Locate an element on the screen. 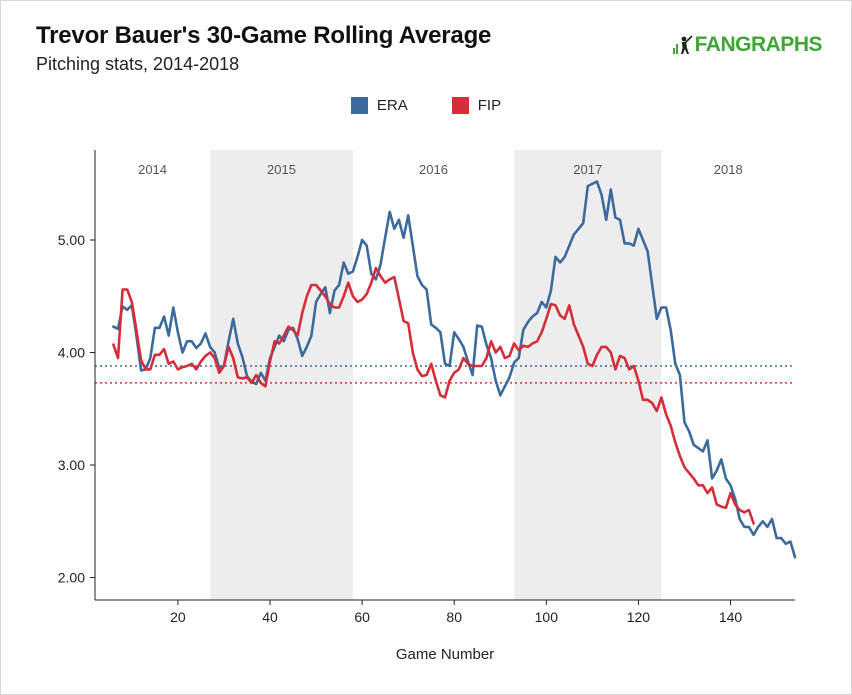 This screenshot has width=852, height=695. x-tick-label: 20 is located at coordinates (178, 617).